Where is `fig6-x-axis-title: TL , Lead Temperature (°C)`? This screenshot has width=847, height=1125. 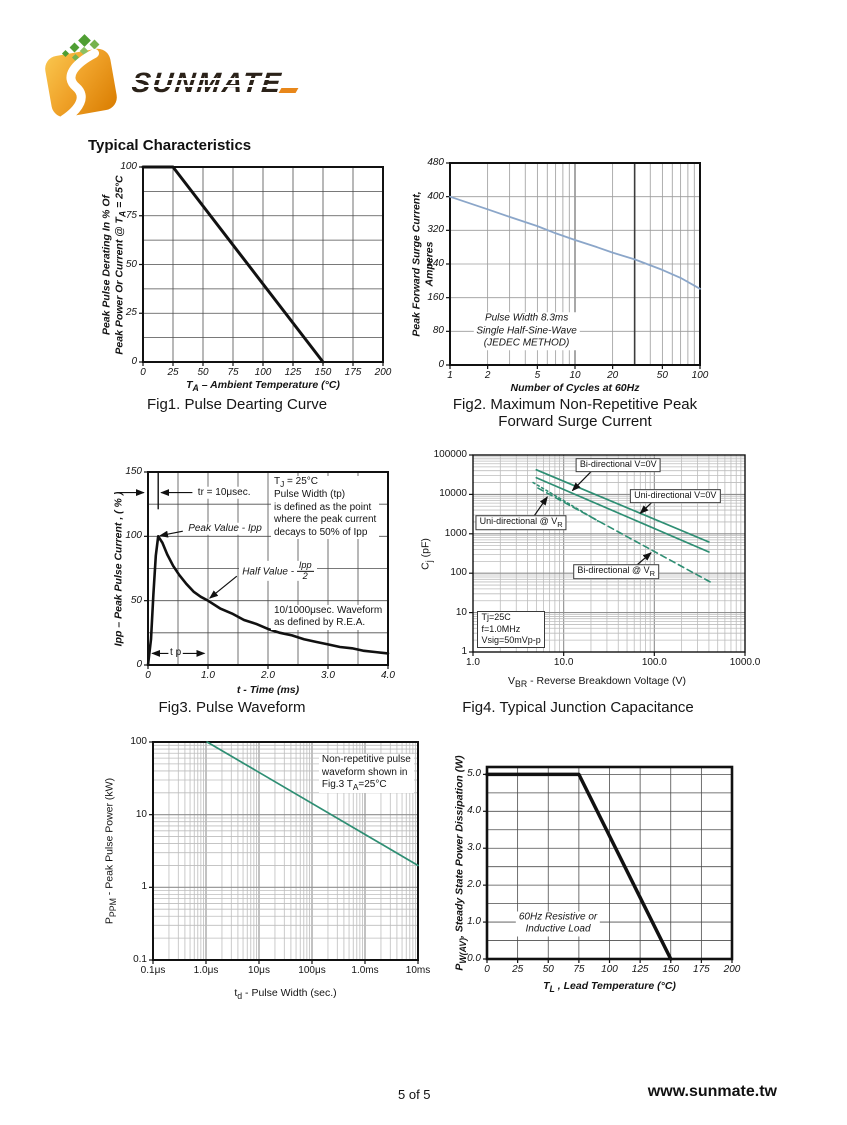
fig6-x-axis-title: TL , Lead Temperature (°C) is located at coordinates (609, 987).